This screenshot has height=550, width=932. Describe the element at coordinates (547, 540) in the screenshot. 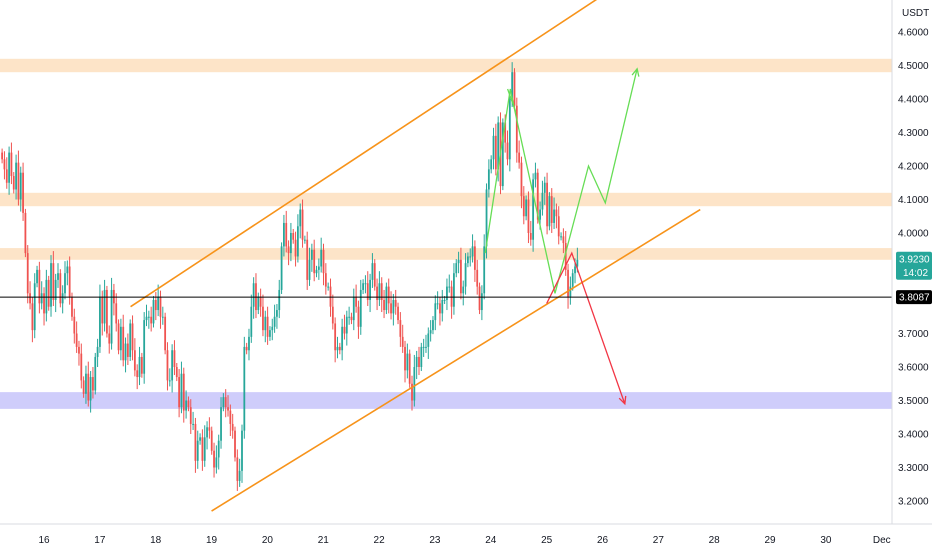

I see `time-tick-label: 25` at that location.